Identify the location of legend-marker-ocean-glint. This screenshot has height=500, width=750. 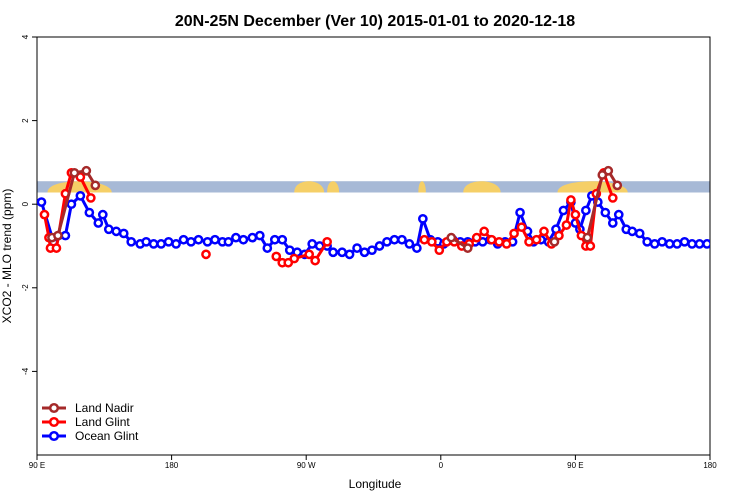
(54, 436).